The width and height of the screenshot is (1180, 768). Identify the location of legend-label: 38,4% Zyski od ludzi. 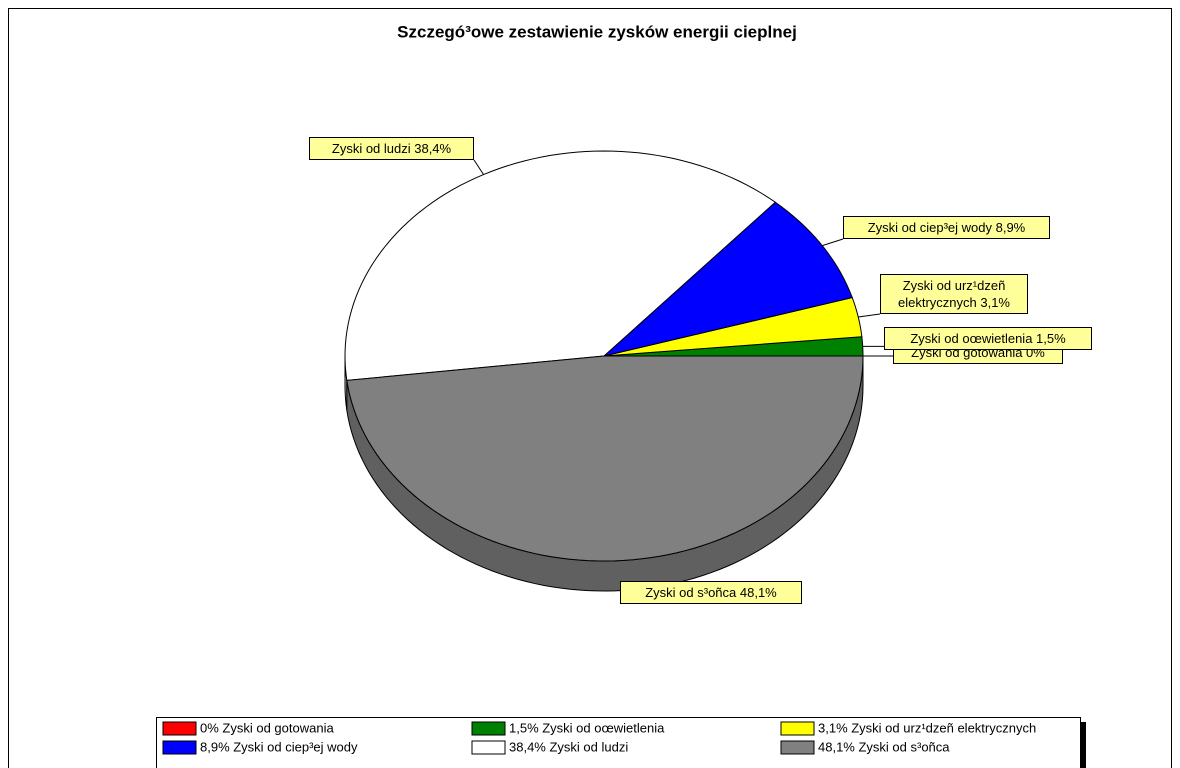
(568, 746).